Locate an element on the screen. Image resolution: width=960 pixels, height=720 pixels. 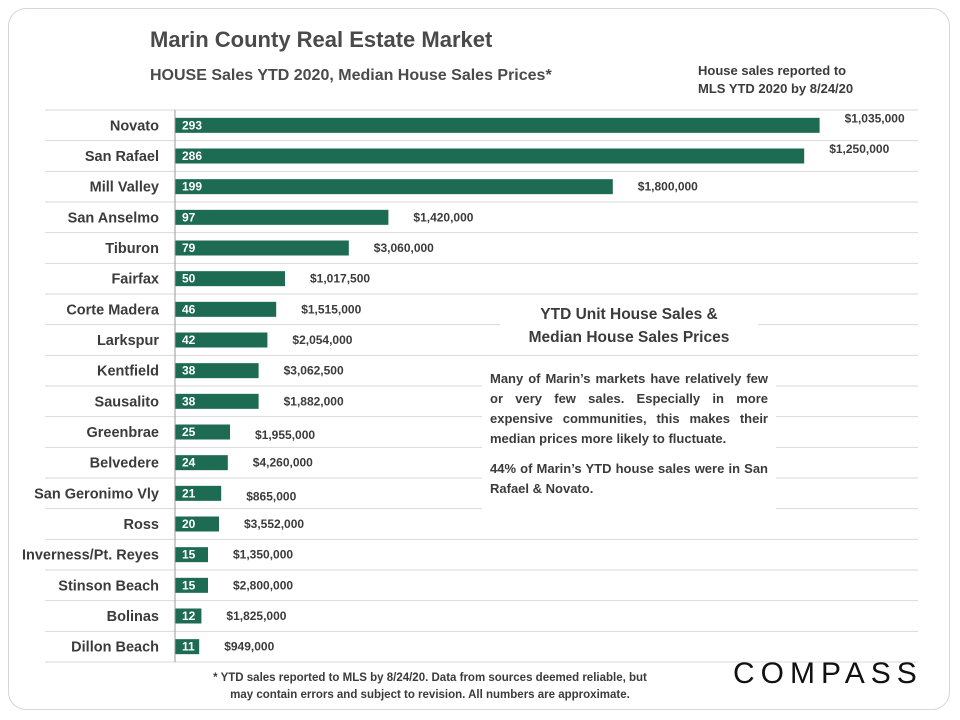
category-label: Ross is located at coordinates (141, 525).